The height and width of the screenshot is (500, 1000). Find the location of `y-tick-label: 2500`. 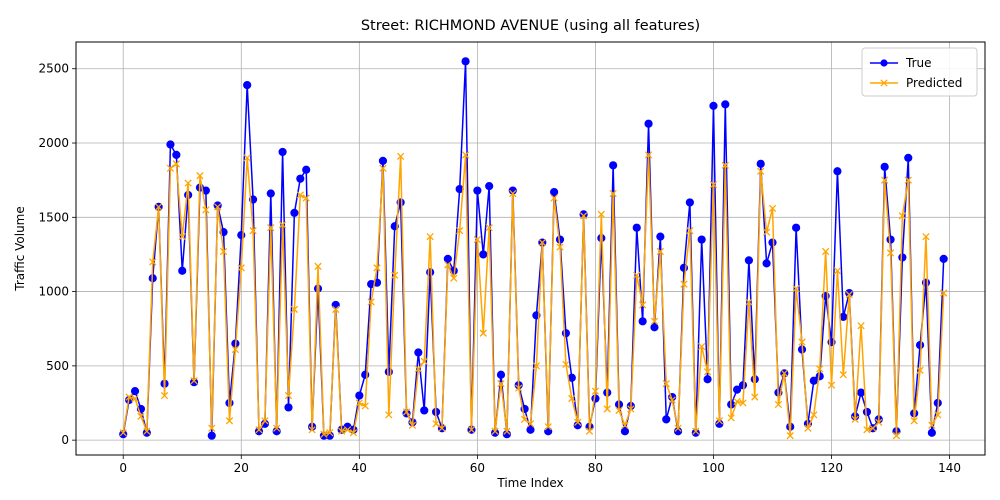

y-tick-label: 2500 is located at coordinates (53, 69).